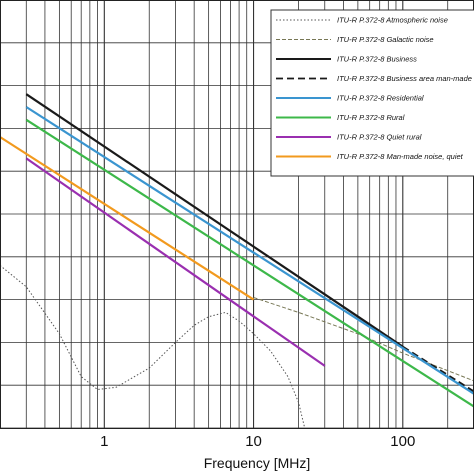  I want to click on legend-label-1: ITU-R P.372-8 Galactic noise, so click(385, 39).